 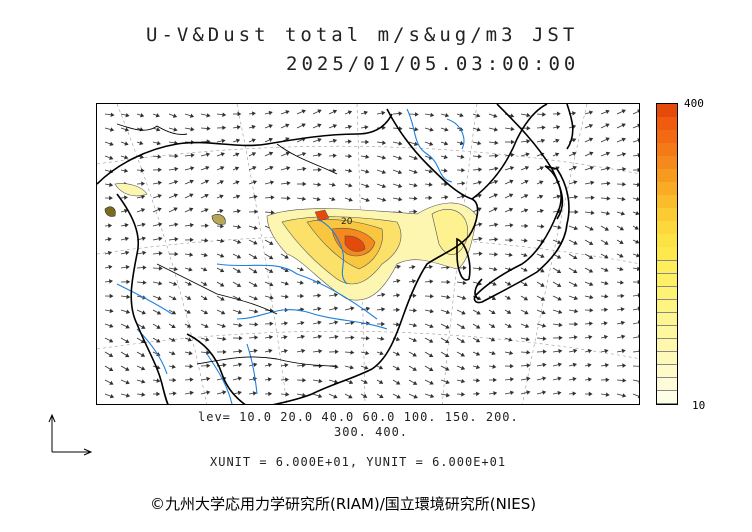 I want to click on colorbar-min-label: 10, so click(x=699, y=405).